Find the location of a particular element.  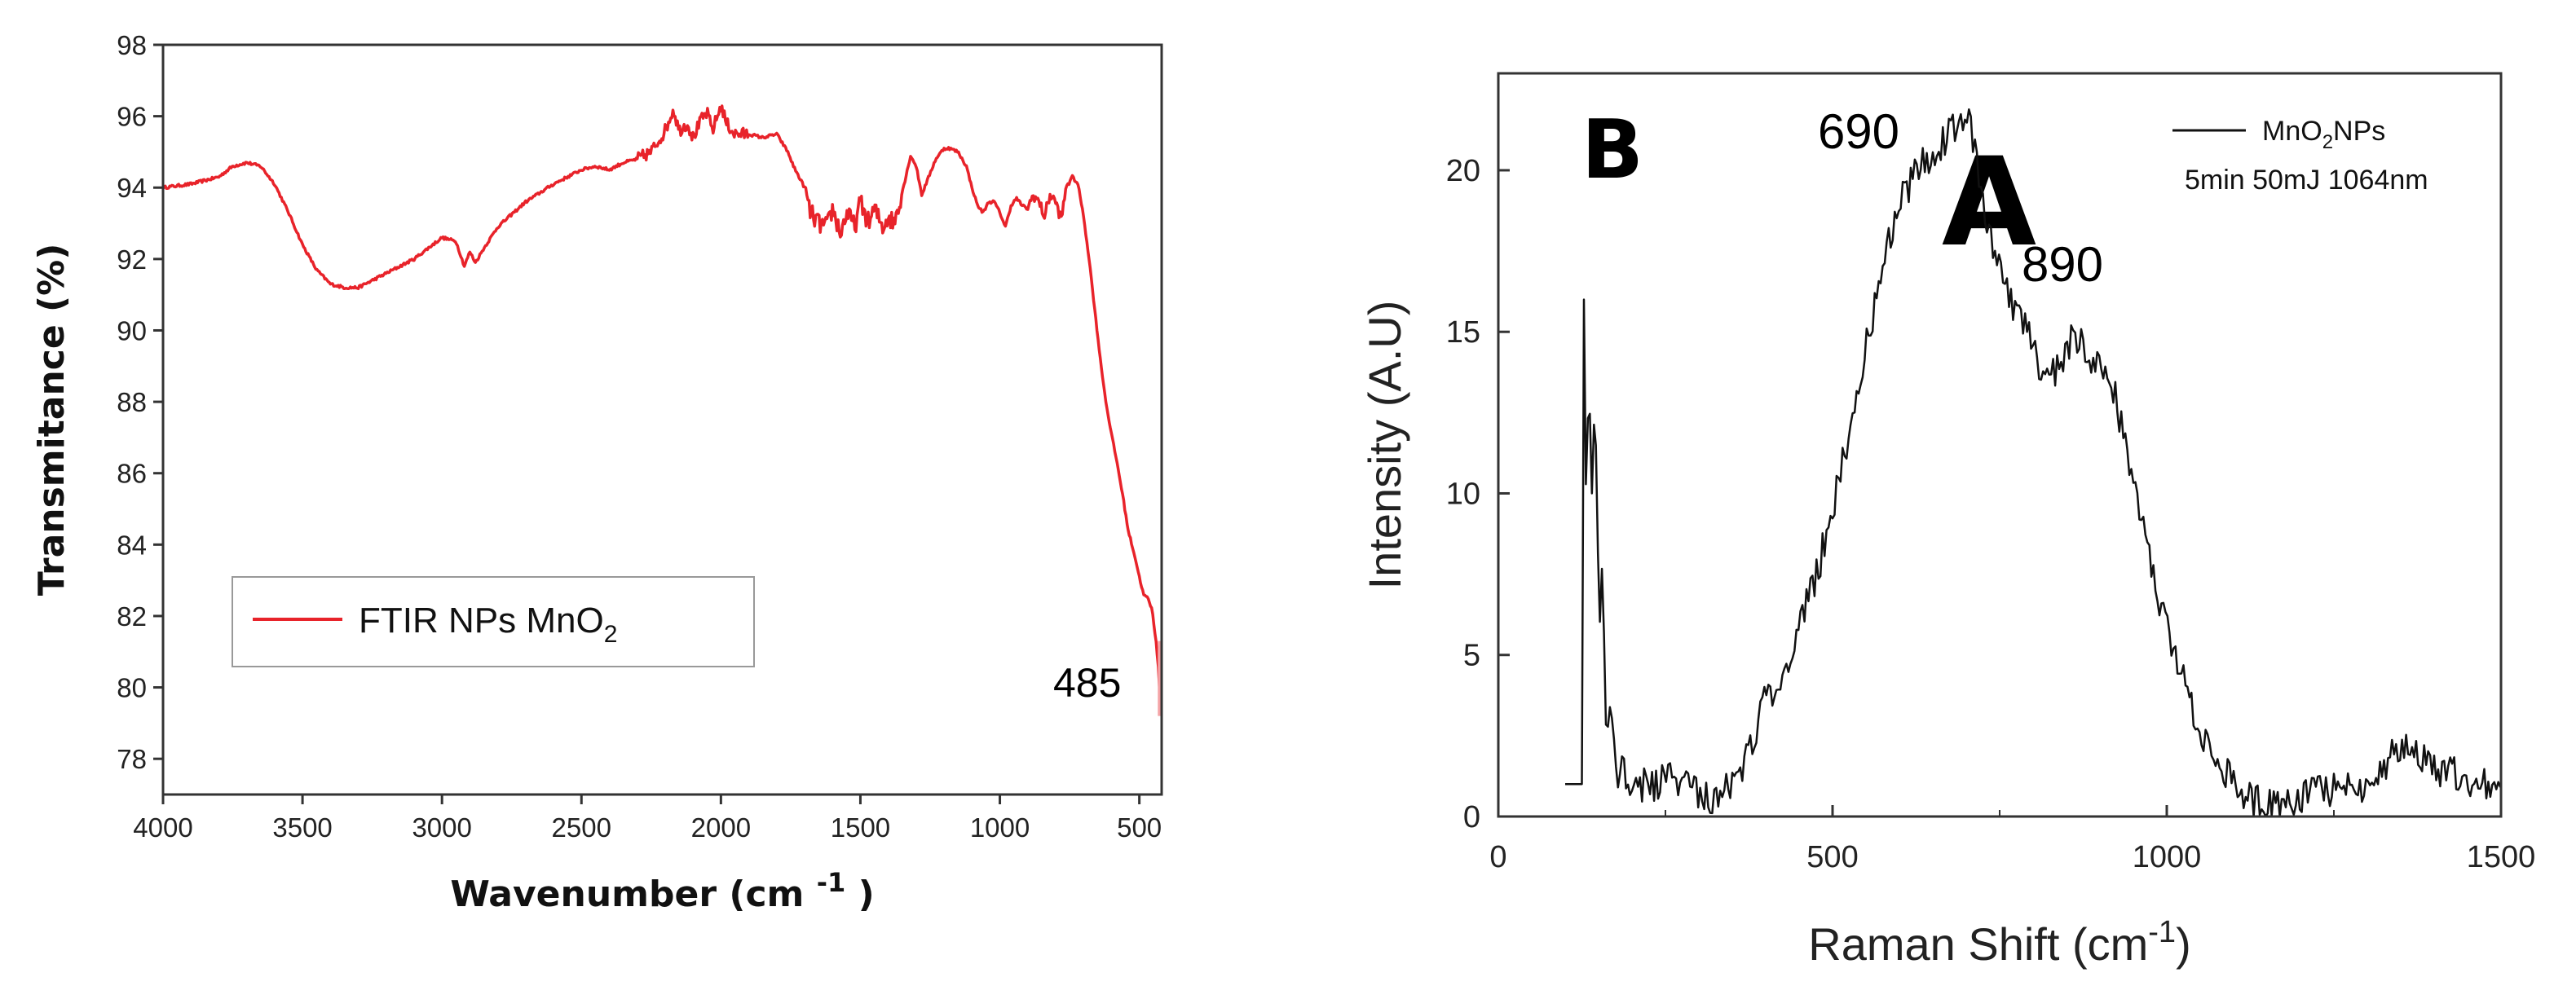

ftir-y-tick-label: 98 is located at coordinates (132, 45).